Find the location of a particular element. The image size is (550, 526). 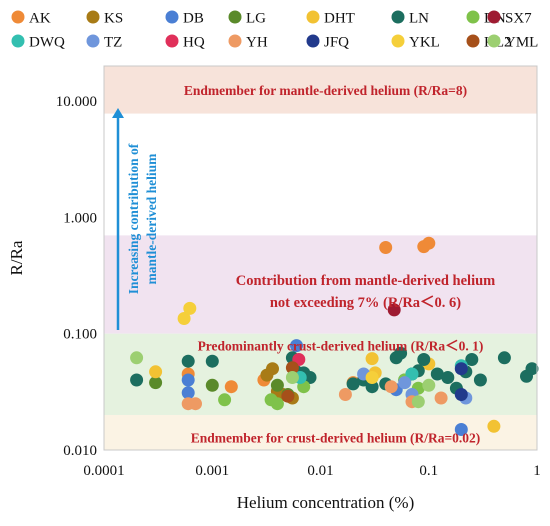

legend-label-dht: DHT is located at coordinates (339, 19).